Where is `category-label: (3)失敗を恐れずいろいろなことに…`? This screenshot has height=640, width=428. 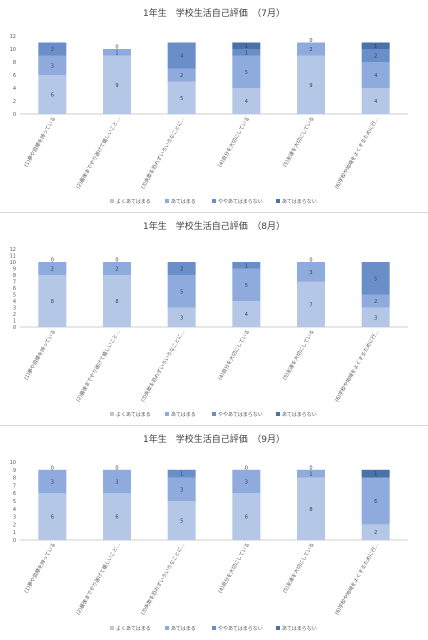
category-label: (3)失敗を恐れずいろいろなことに… is located at coordinates (162, 366).